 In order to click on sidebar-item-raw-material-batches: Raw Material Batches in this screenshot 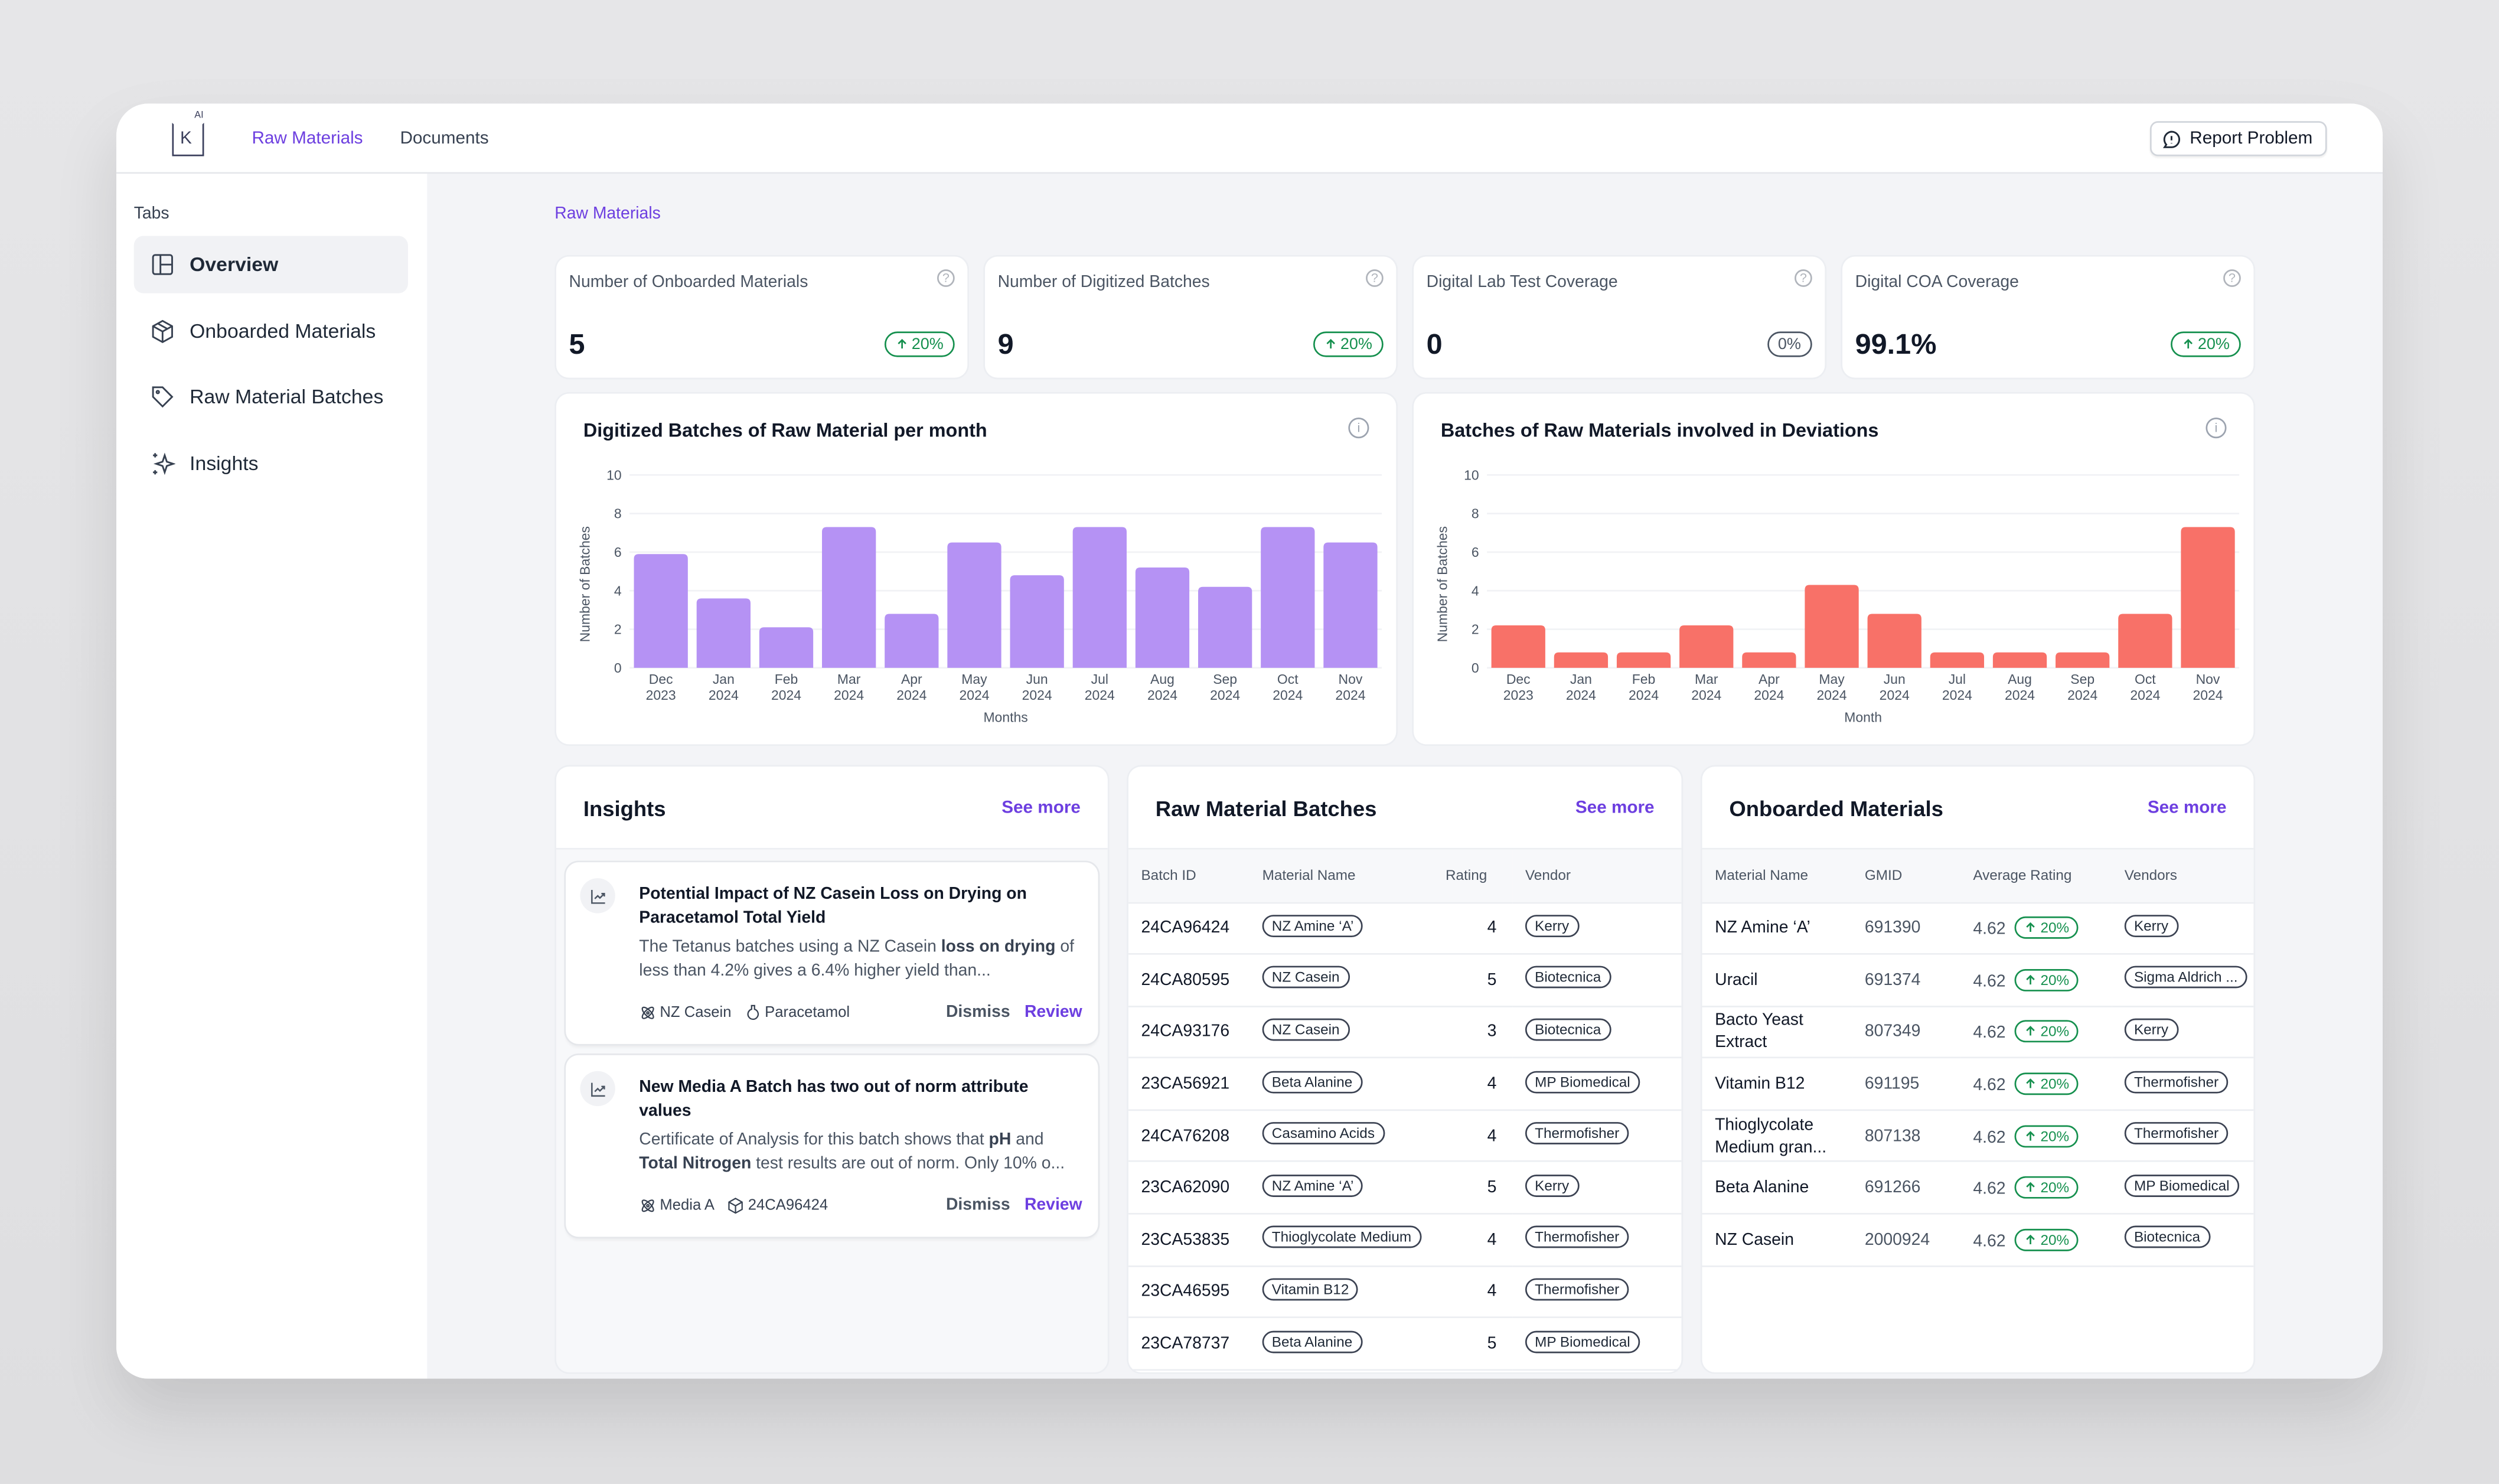, I will do `click(271, 396)`.